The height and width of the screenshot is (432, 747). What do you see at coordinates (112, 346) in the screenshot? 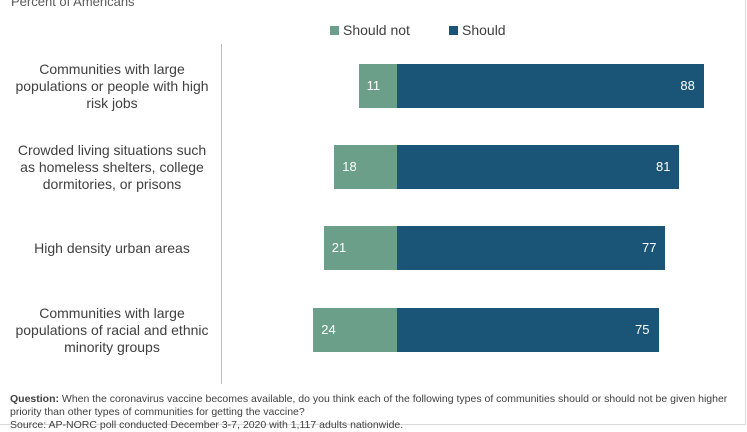
I see `category-label-line: minority groups` at bounding box center [112, 346].